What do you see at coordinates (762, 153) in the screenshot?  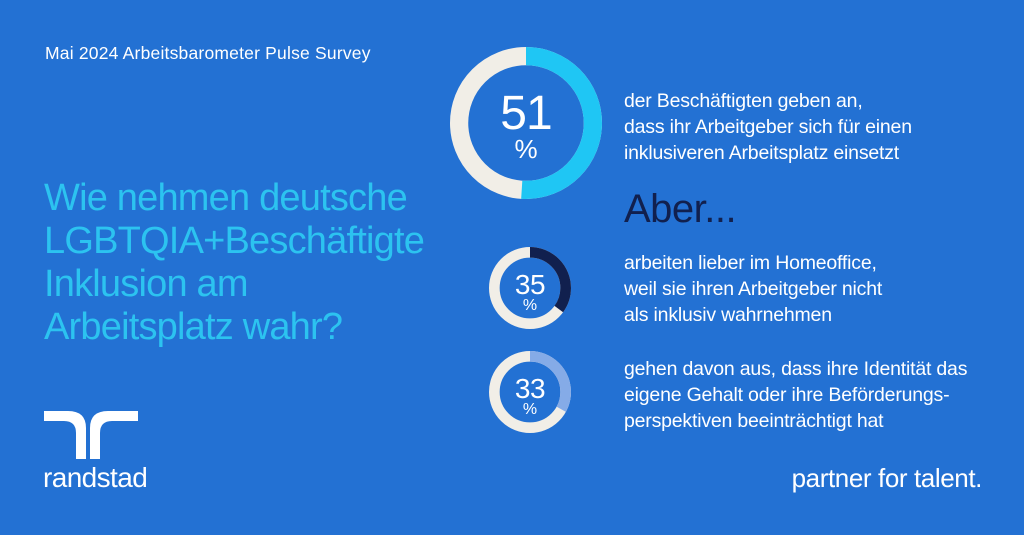 I see `stat-51-line-3: inklusiveren Arbeitsplatz einsetzt` at bounding box center [762, 153].